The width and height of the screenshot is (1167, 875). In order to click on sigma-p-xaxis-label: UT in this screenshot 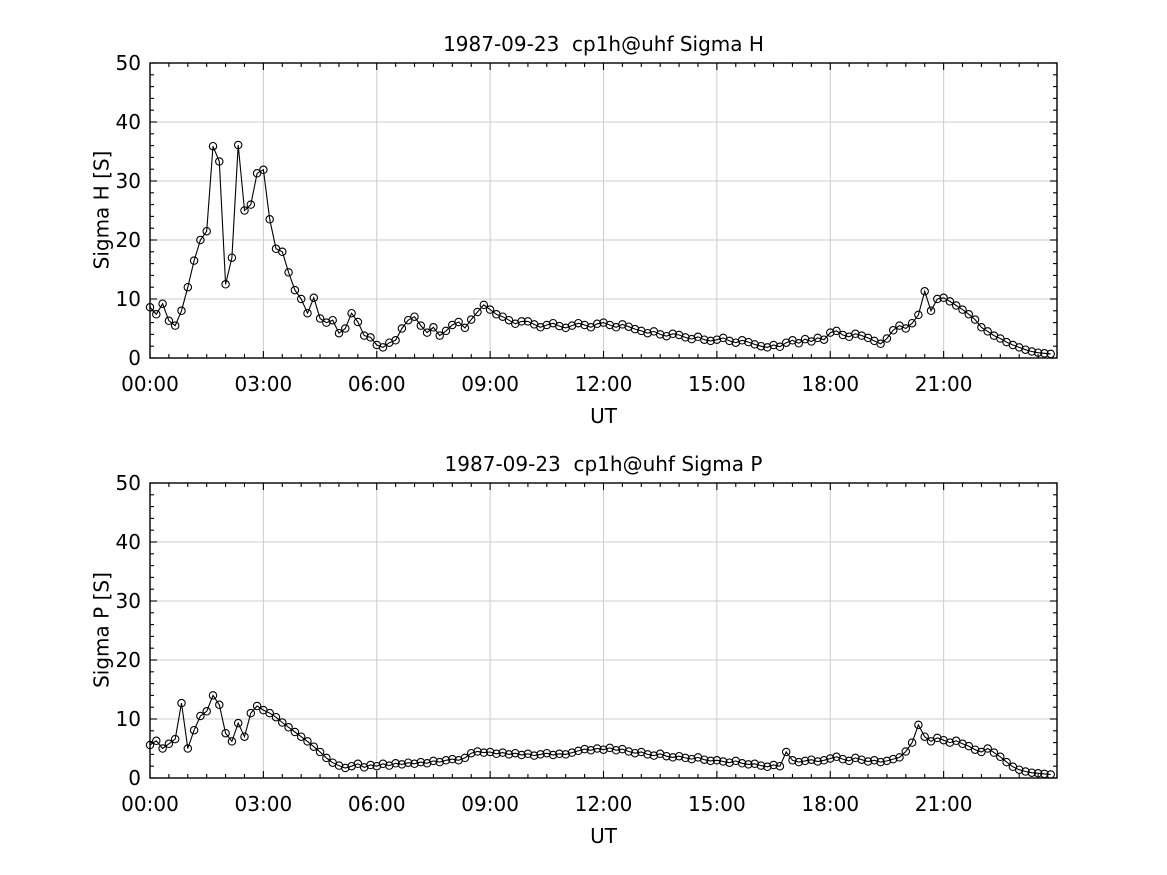, I will do `click(603, 836)`.